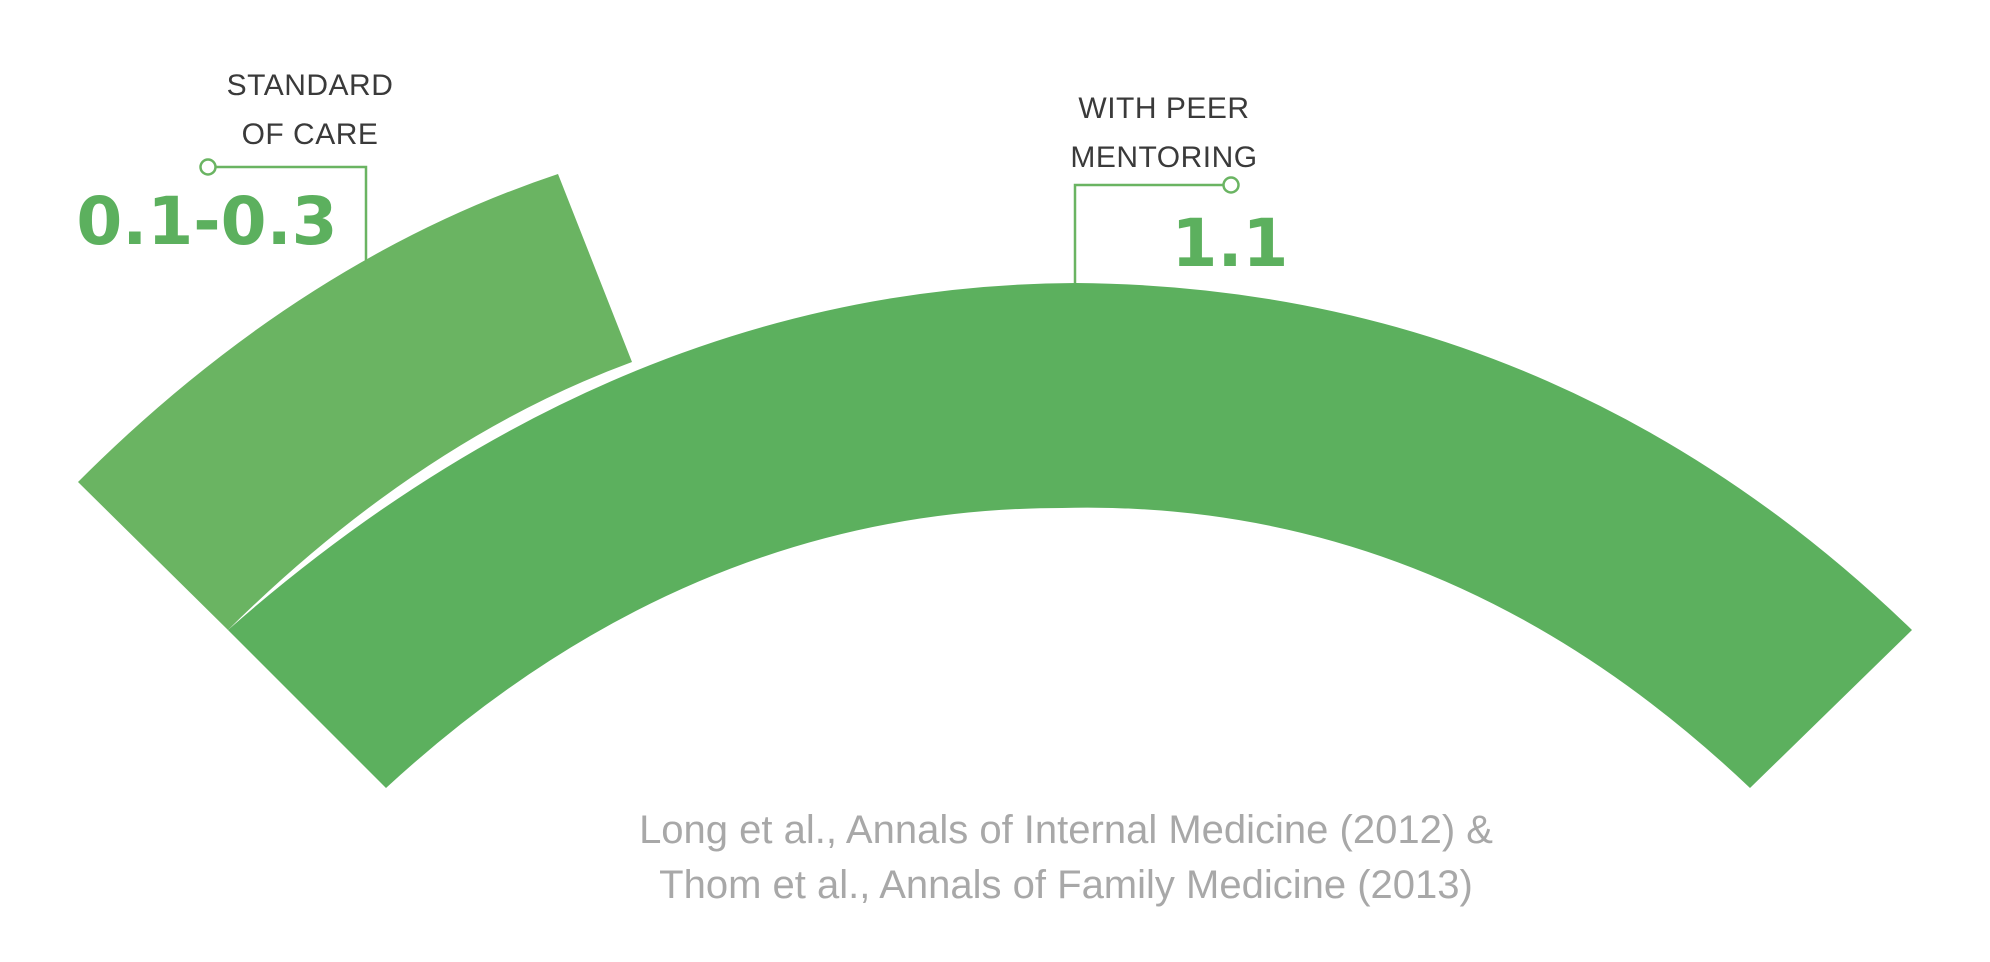 The height and width of the screenshot is (962, 1990). What do you see at coordinates (310, 85) in the screenshot?
I see `callout-label-standard-line1: STANDARD` at bounding box center [310, 85].